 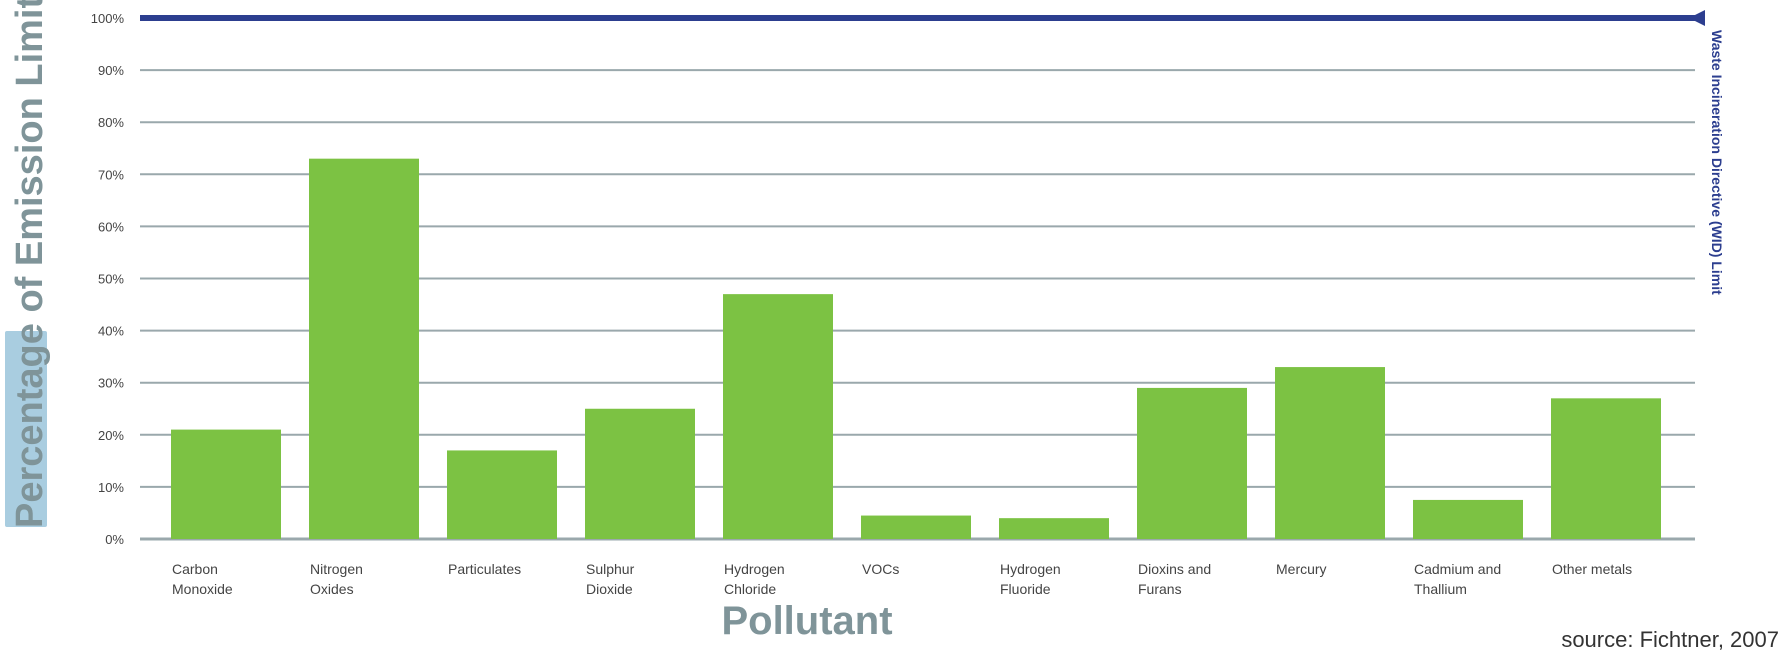 What do you see at coordinates (111, 174) in the screenshot?
I see `y-tick-label: 70%` at bounding box center [111, 174].